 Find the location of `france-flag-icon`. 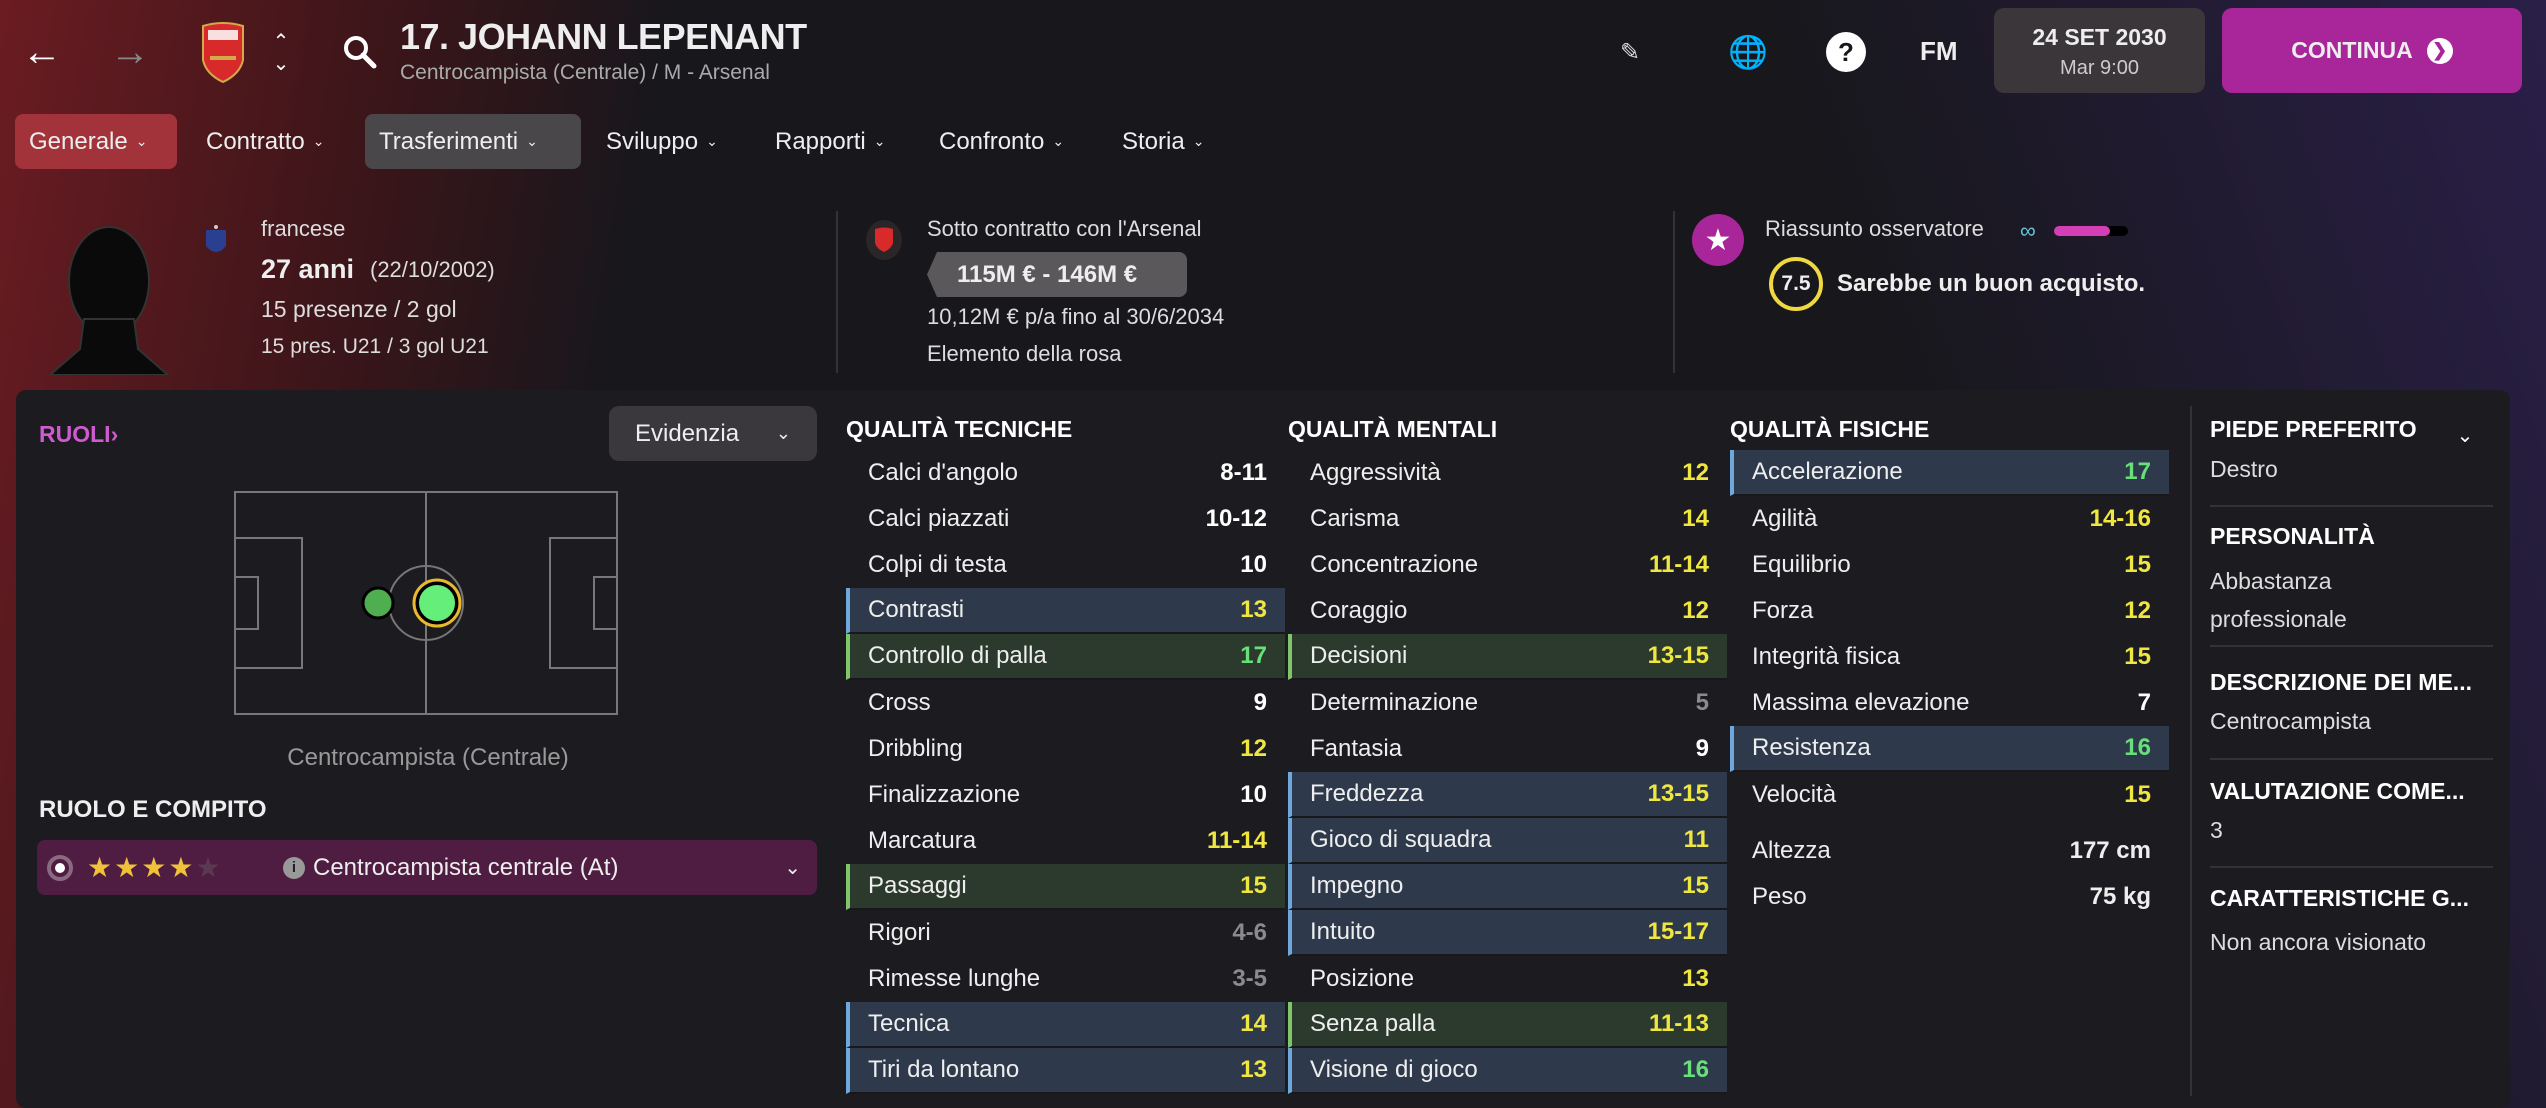

france-flag-icon is located at coordinates (216, 241).